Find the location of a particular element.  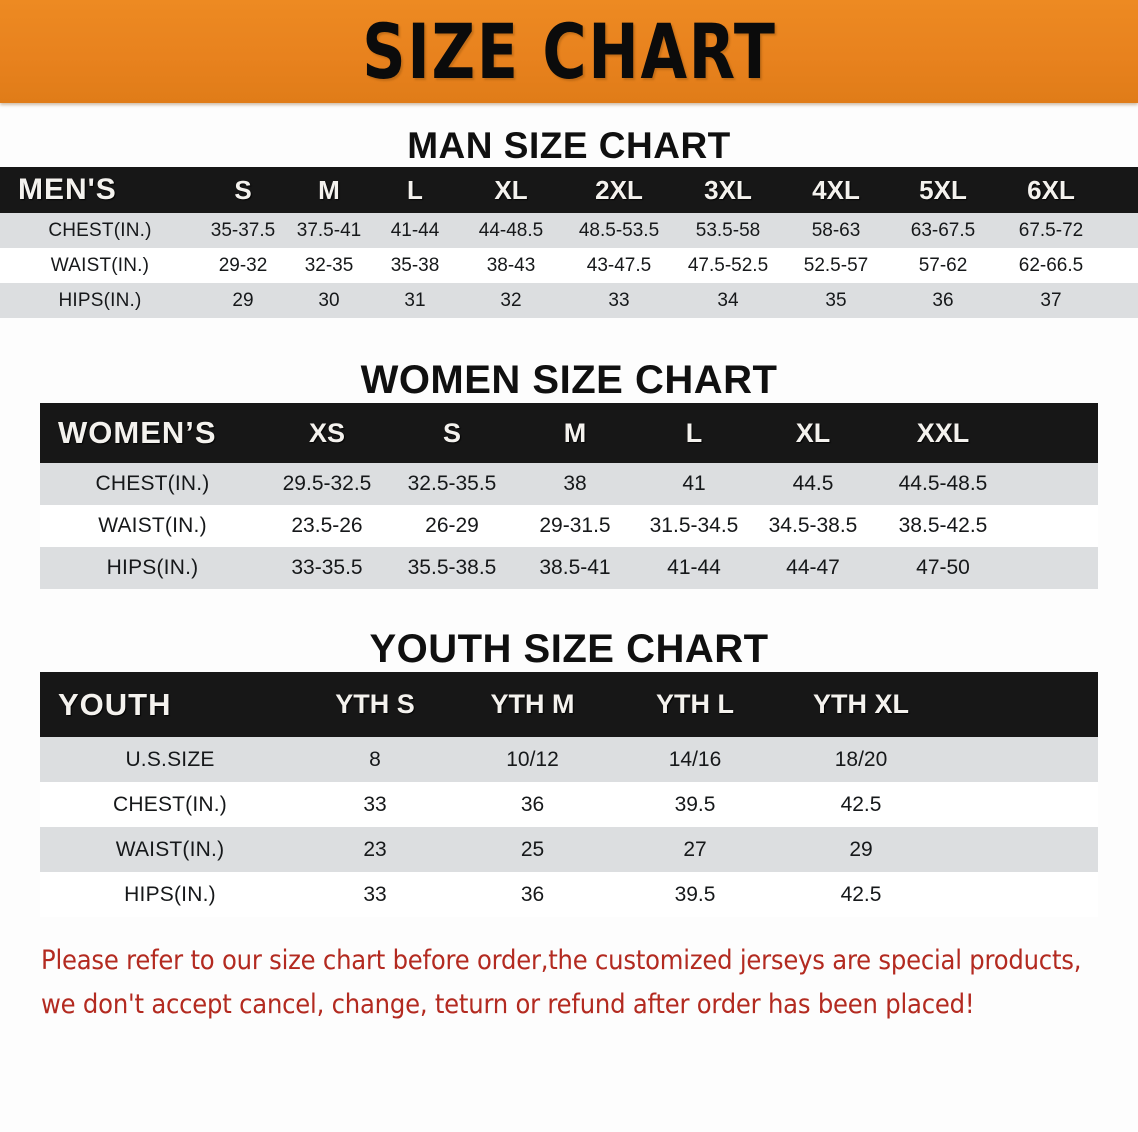

table-cell: 44.5-48.5 is located at coordinates (943, 484).